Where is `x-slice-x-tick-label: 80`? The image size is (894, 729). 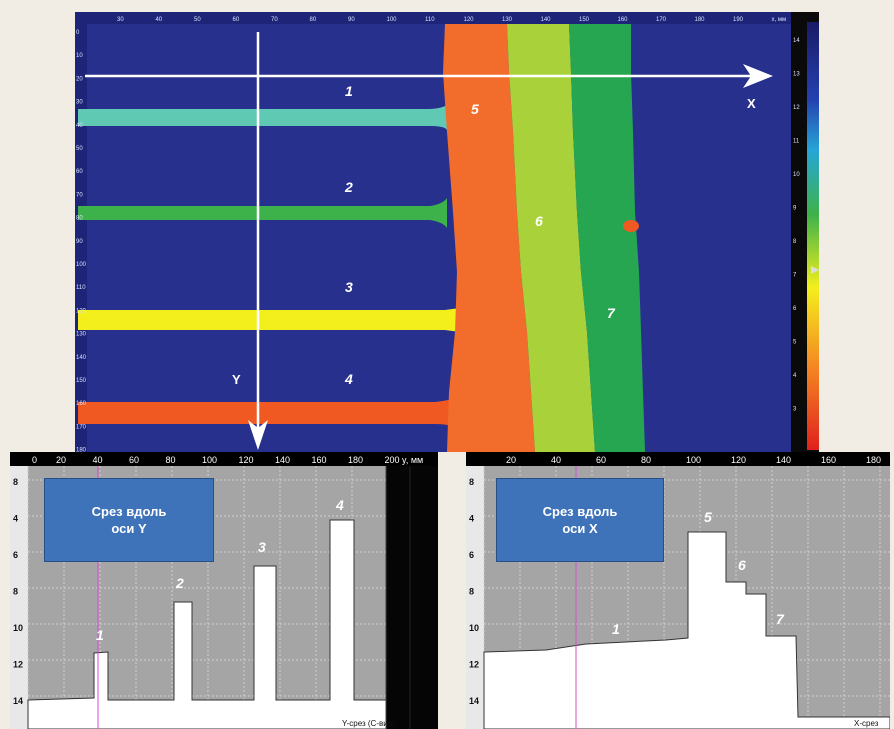
x-slice-x-tick-label: 80 is located at coordinates (646, 460).